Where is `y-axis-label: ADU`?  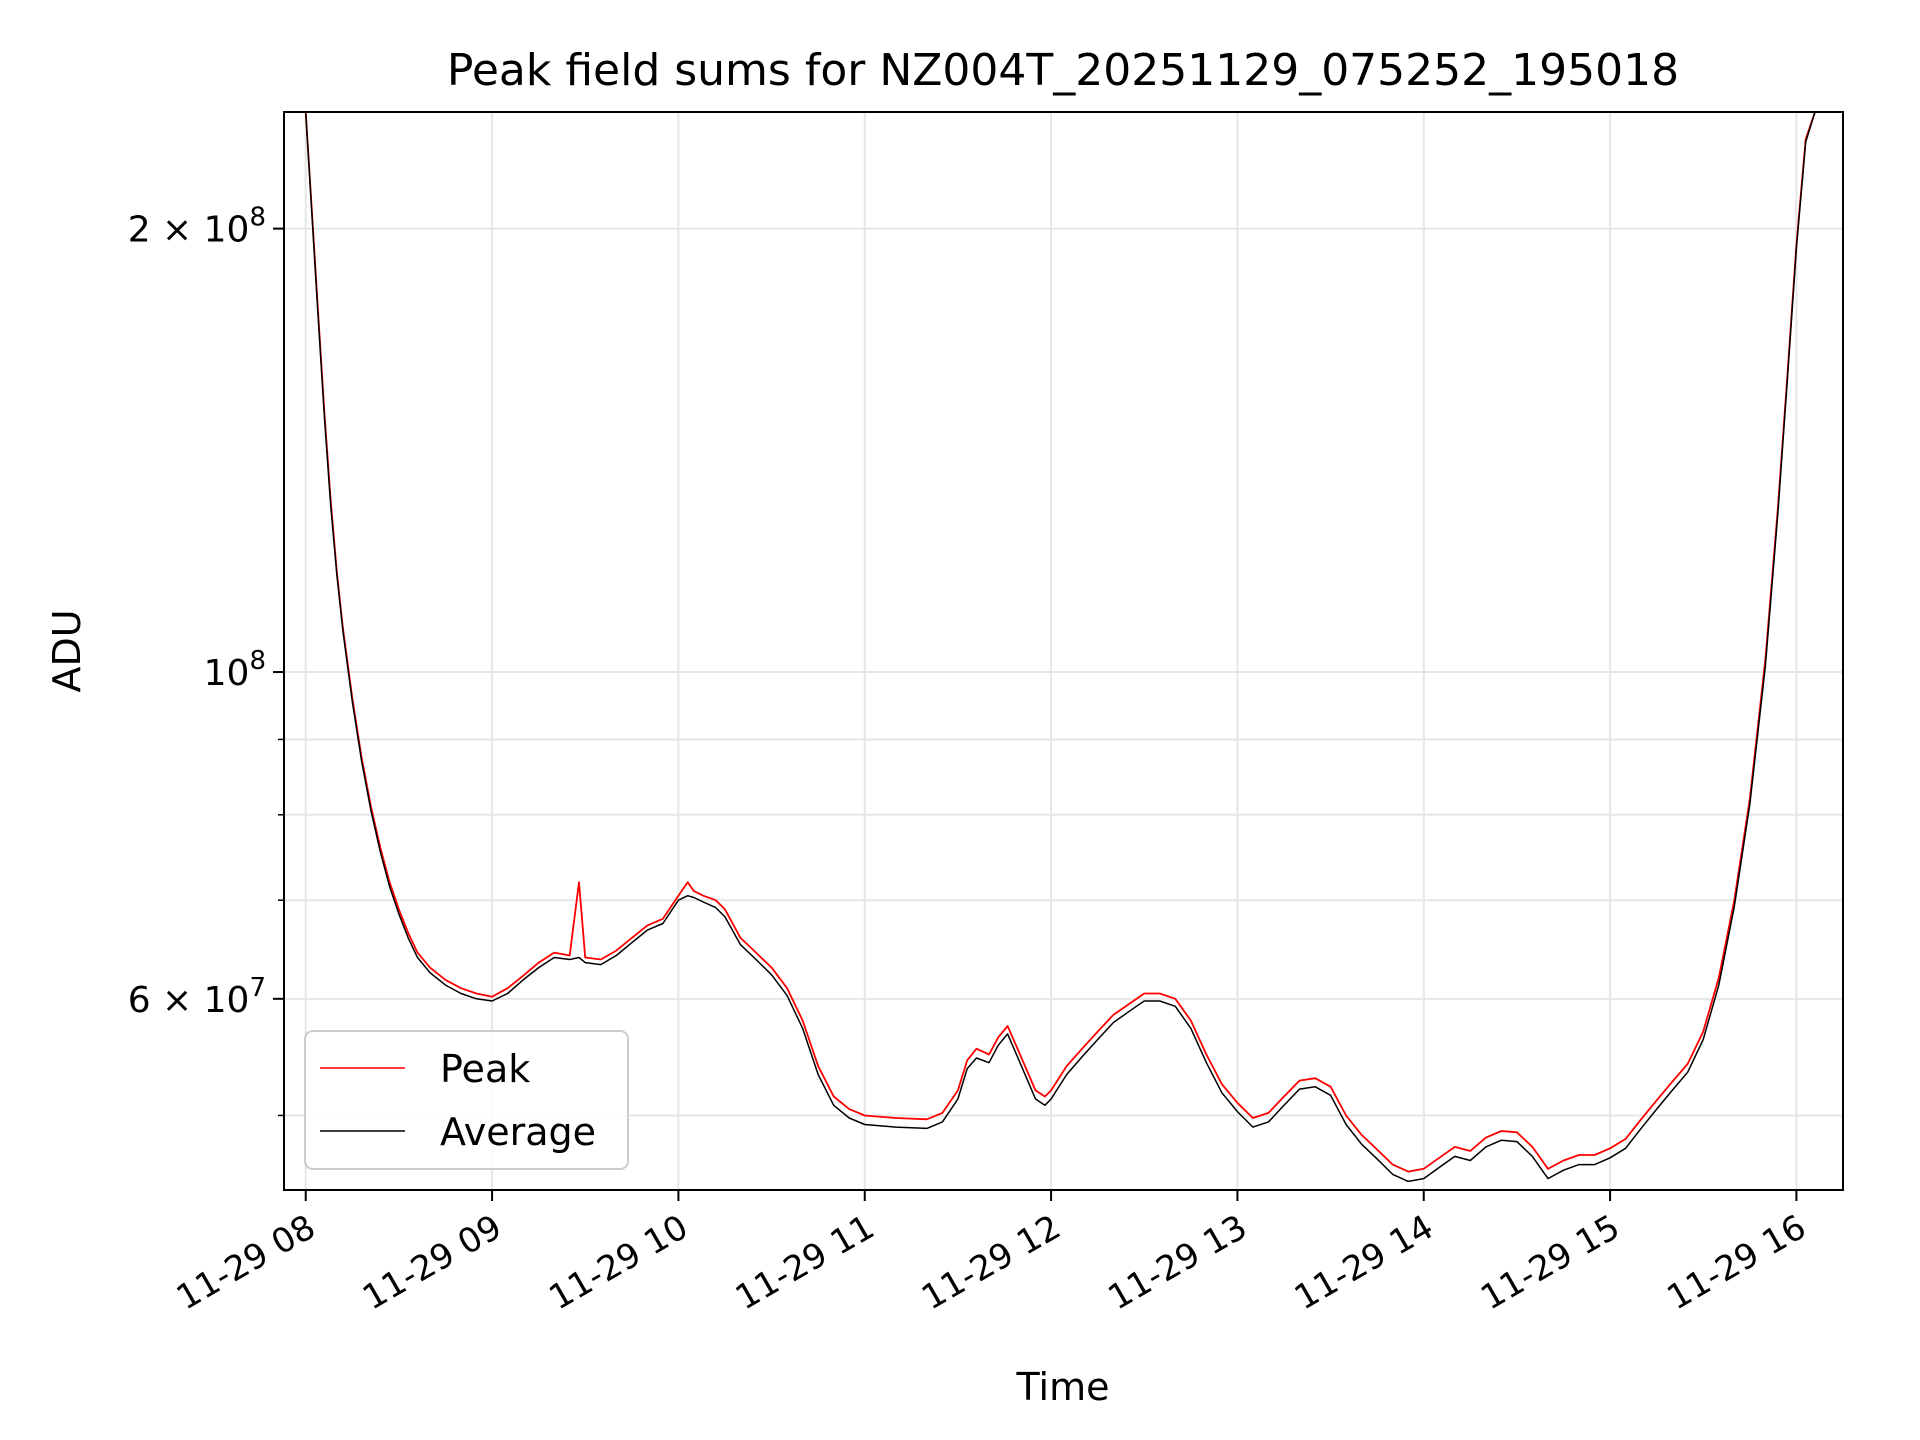 y-axis-label: ADU is located at coordinates (67, 650).